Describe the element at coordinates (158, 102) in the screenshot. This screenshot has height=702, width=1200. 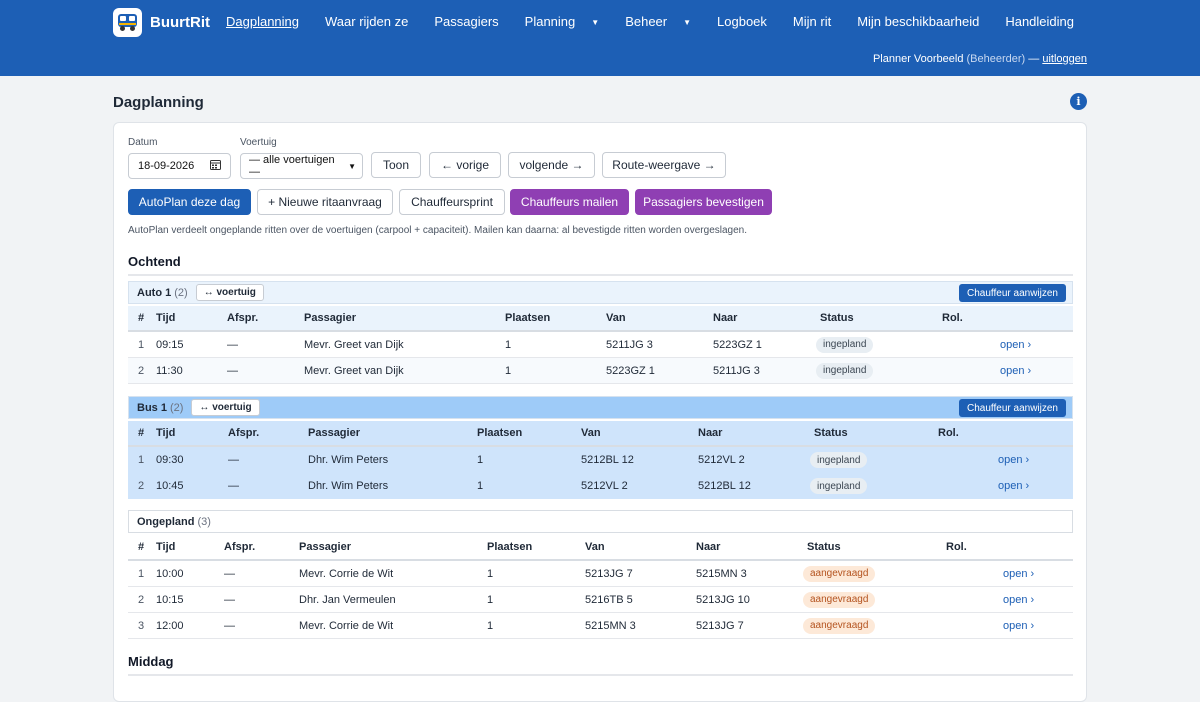
I see `page-title: Dagplanning` at that location.